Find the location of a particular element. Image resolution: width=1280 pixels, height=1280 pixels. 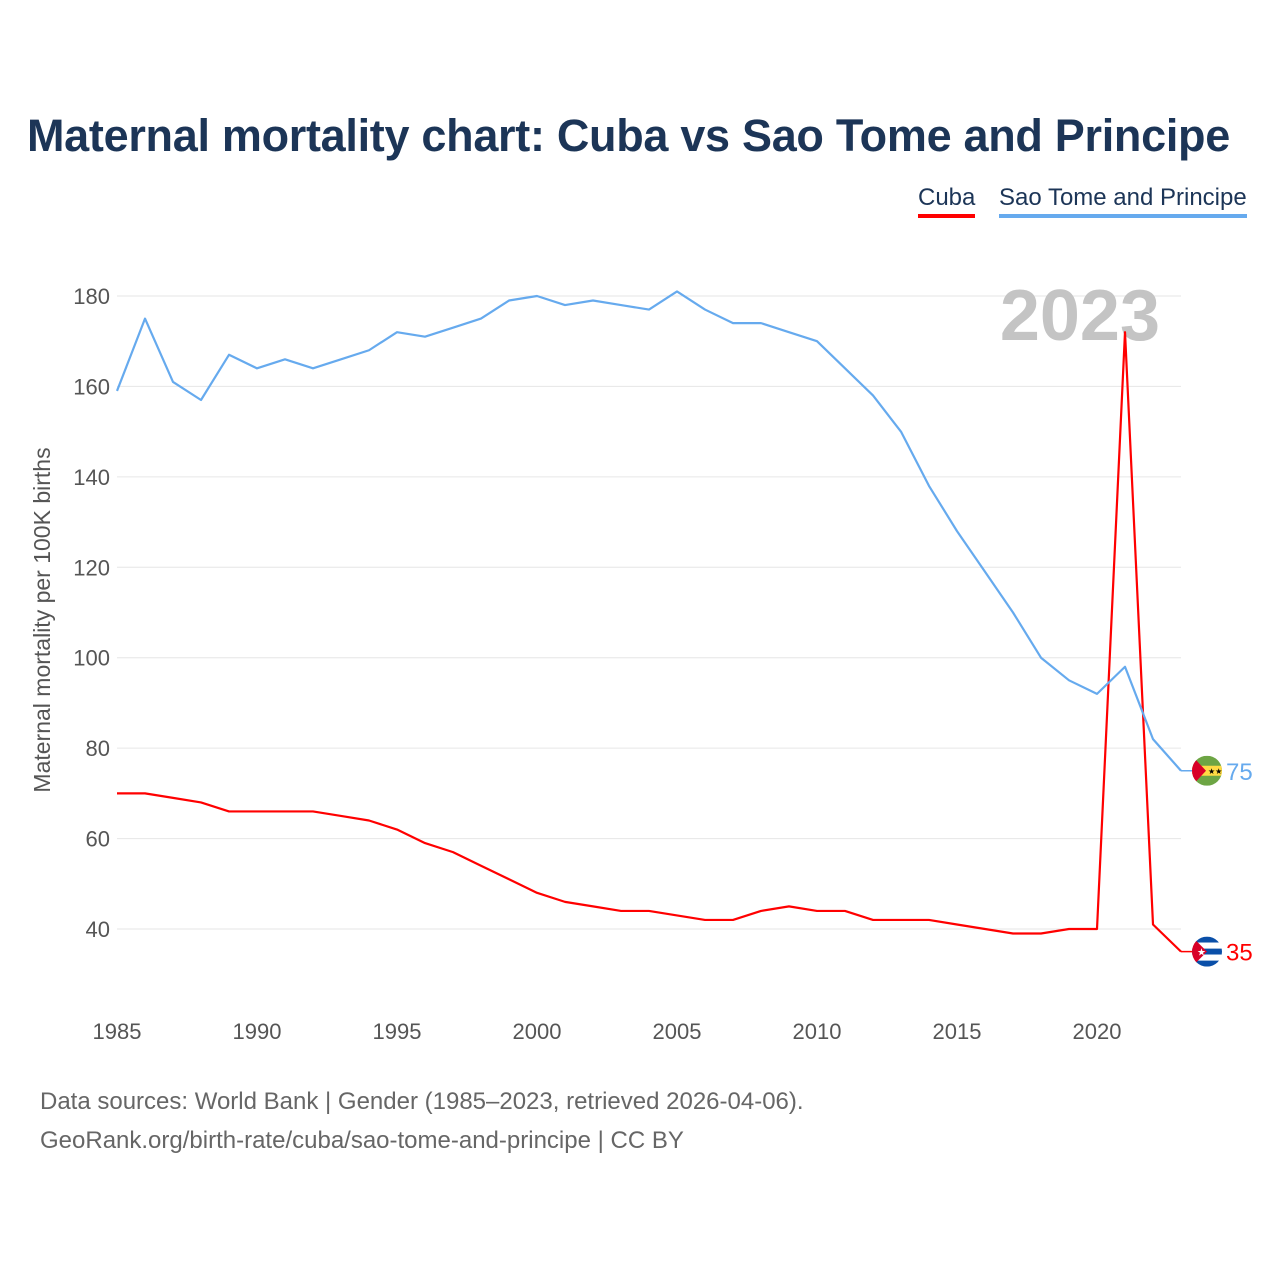

y-tick-label: 100 is located at coordinates (91, 658).